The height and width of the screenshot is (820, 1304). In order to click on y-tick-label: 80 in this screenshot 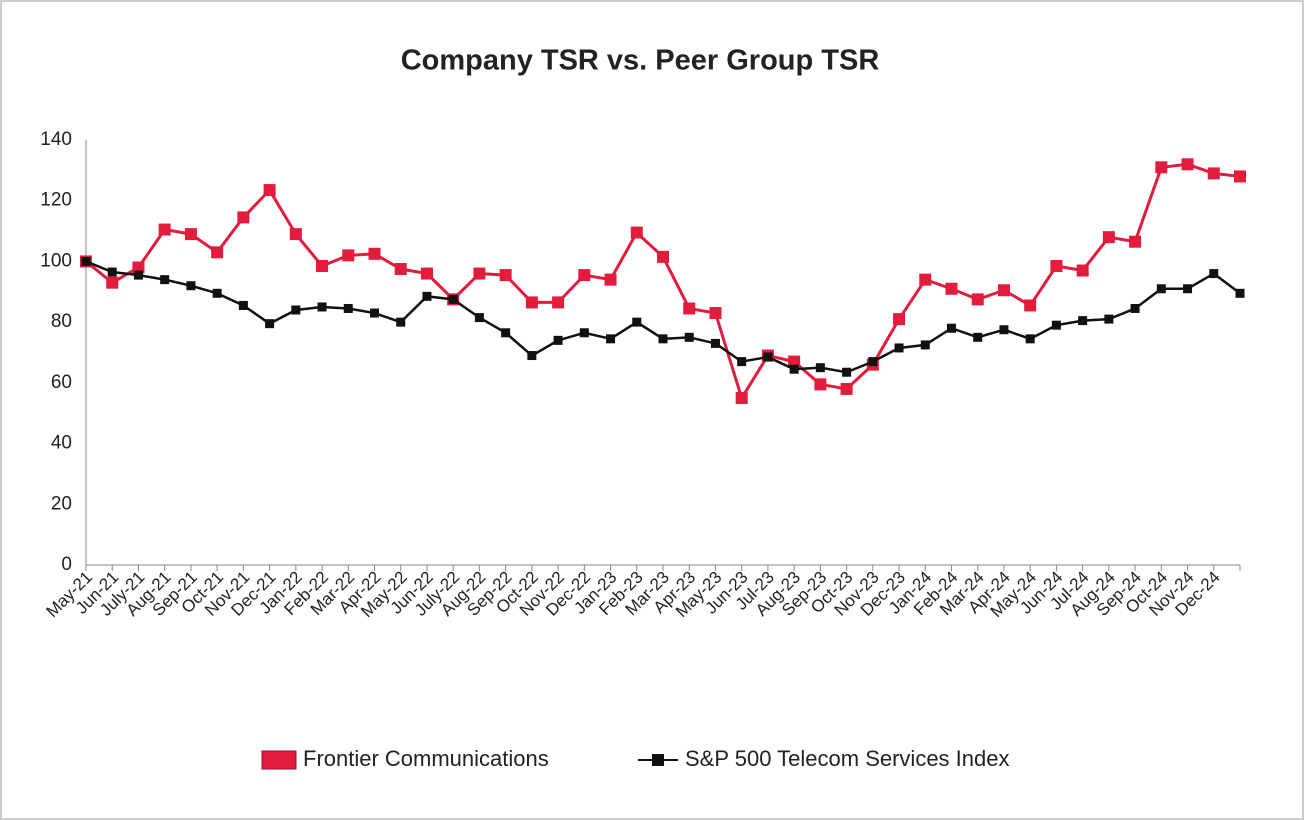, I will do `click(61, 321)`.